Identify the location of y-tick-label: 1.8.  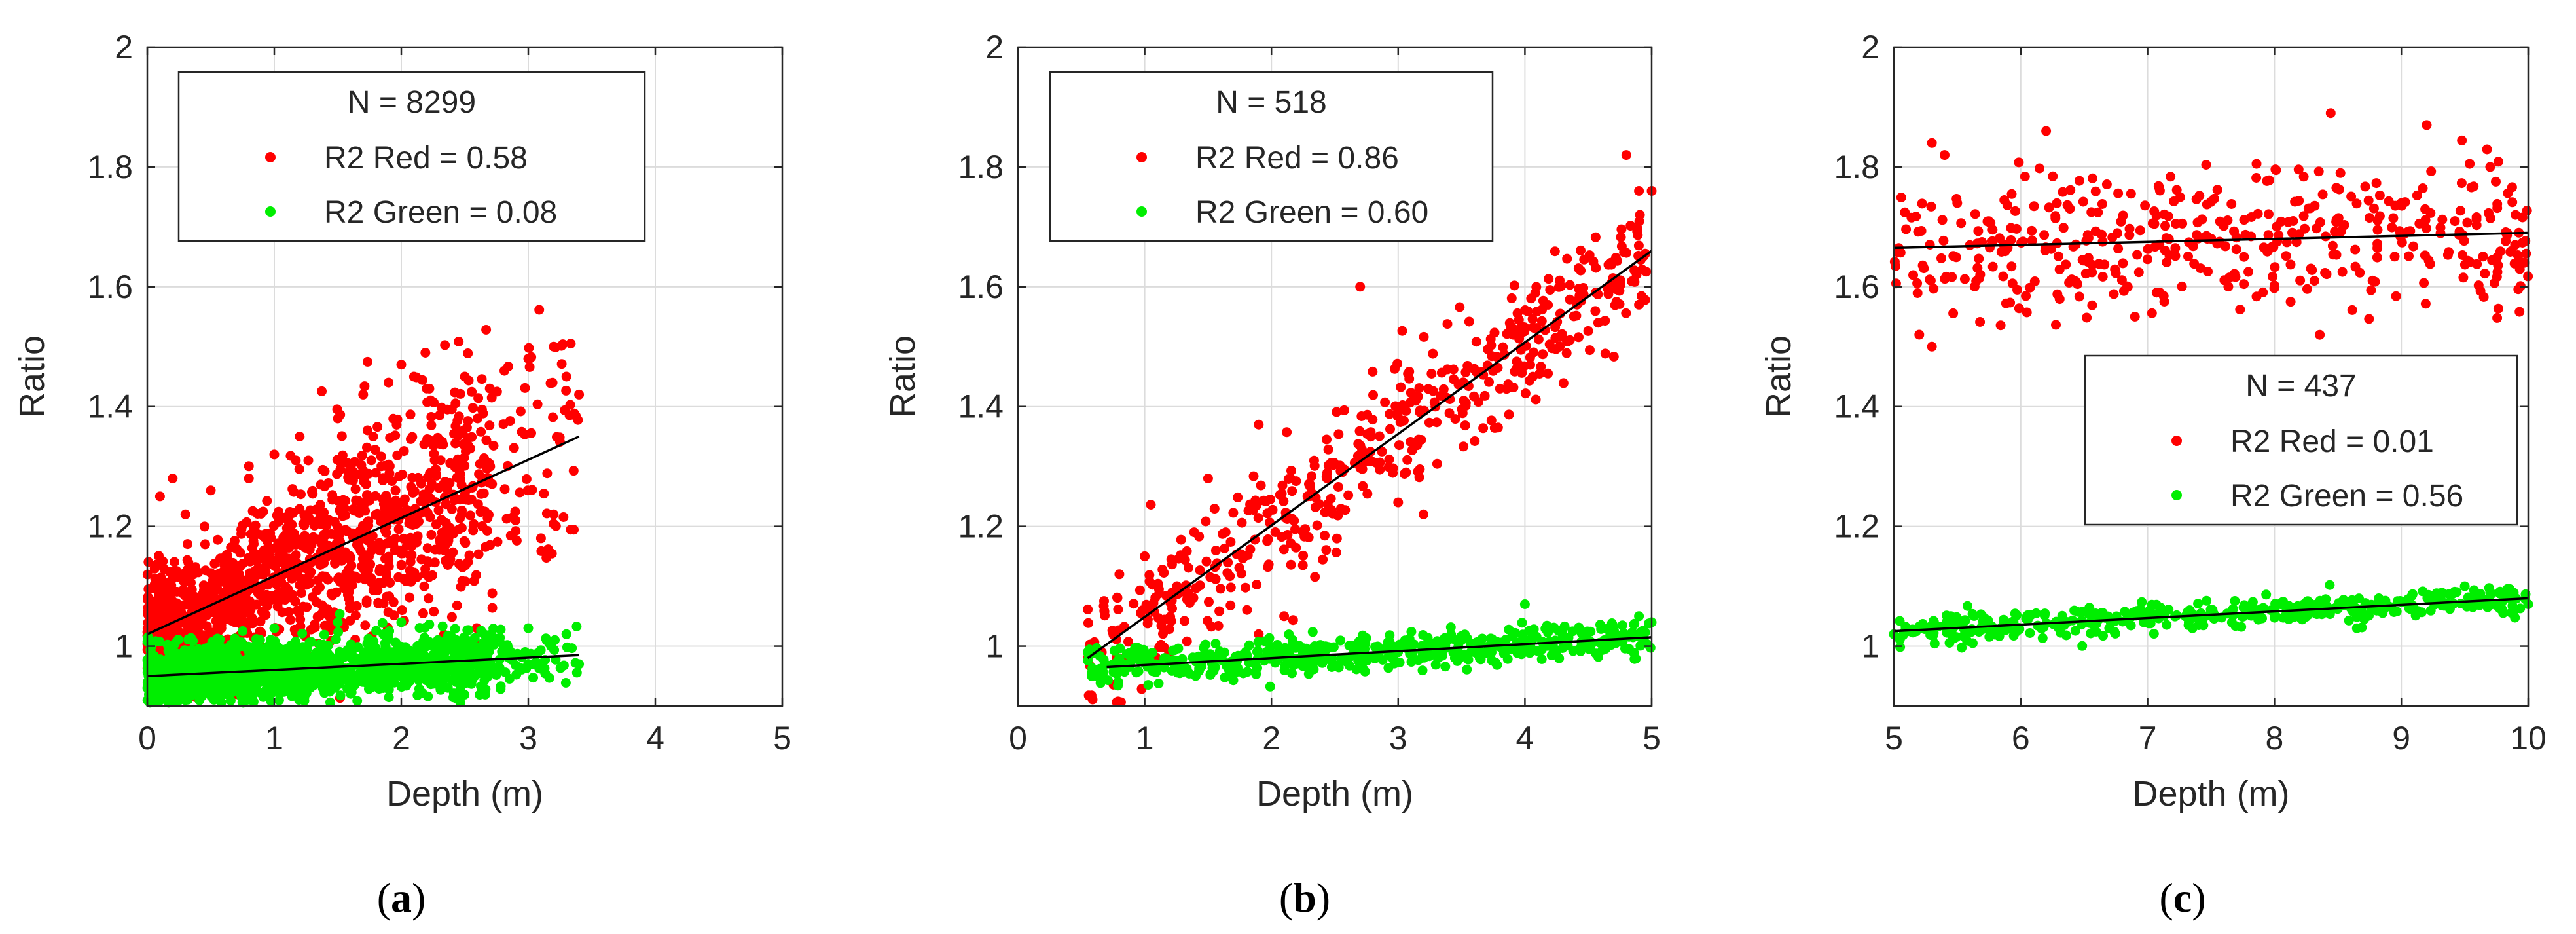
(981, 167).